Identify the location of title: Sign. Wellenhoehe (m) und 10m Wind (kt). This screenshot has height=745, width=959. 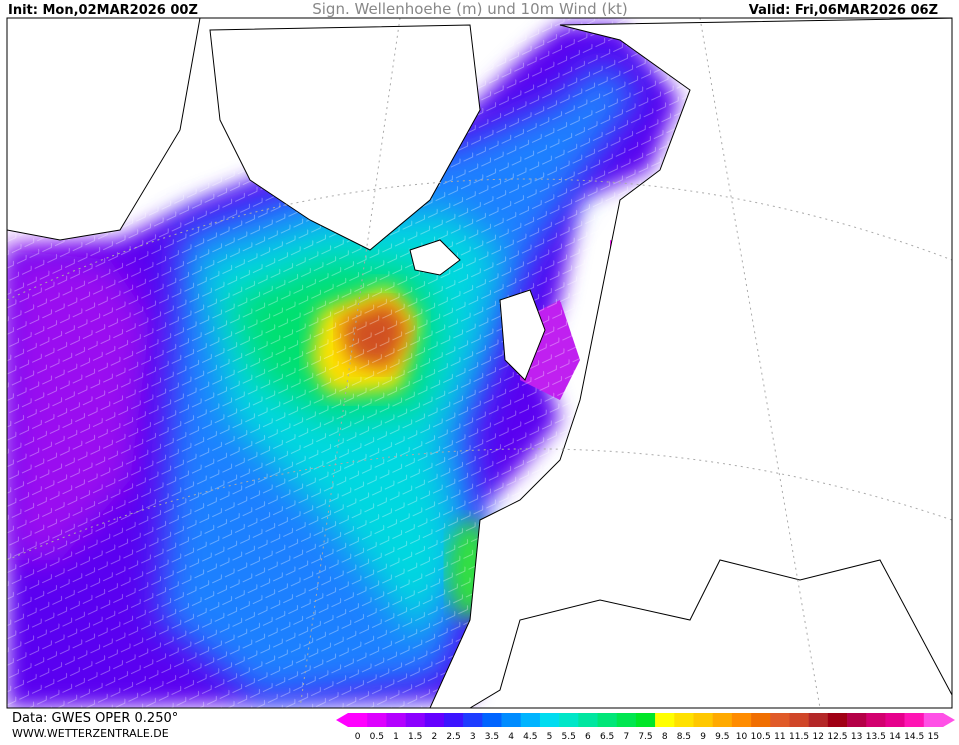
(470, 9).